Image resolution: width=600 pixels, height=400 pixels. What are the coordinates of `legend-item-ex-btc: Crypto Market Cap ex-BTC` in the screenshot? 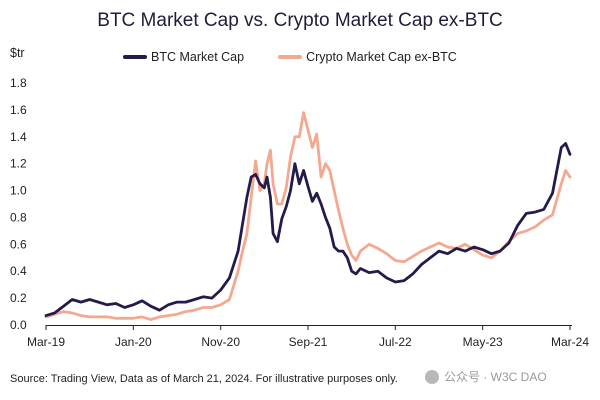 It's located at (367, 57).